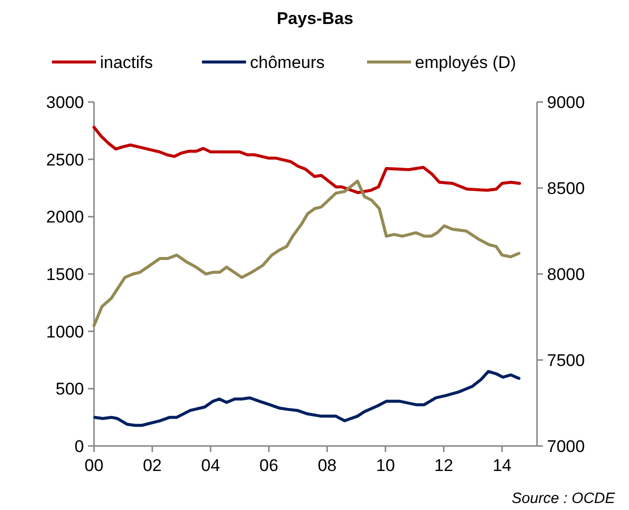 The image size is (629, 510). What do you see at coordinates (287, 62) in the screenshot?
I see `legend-label: chômeurs` at bounding box center [287, 62].